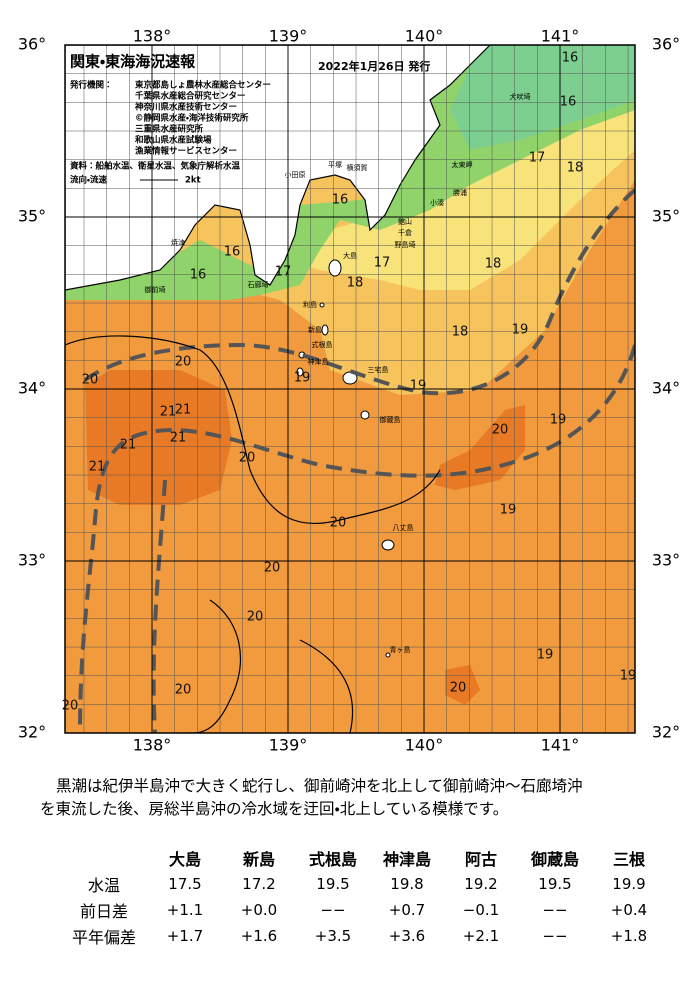 Image resolution: width=700 pixels, height=989 pixels. What do you see at coordinates (333, 936) in the screenshot?
I see `table-cell: +3.5` at bounding box center [333, 936].